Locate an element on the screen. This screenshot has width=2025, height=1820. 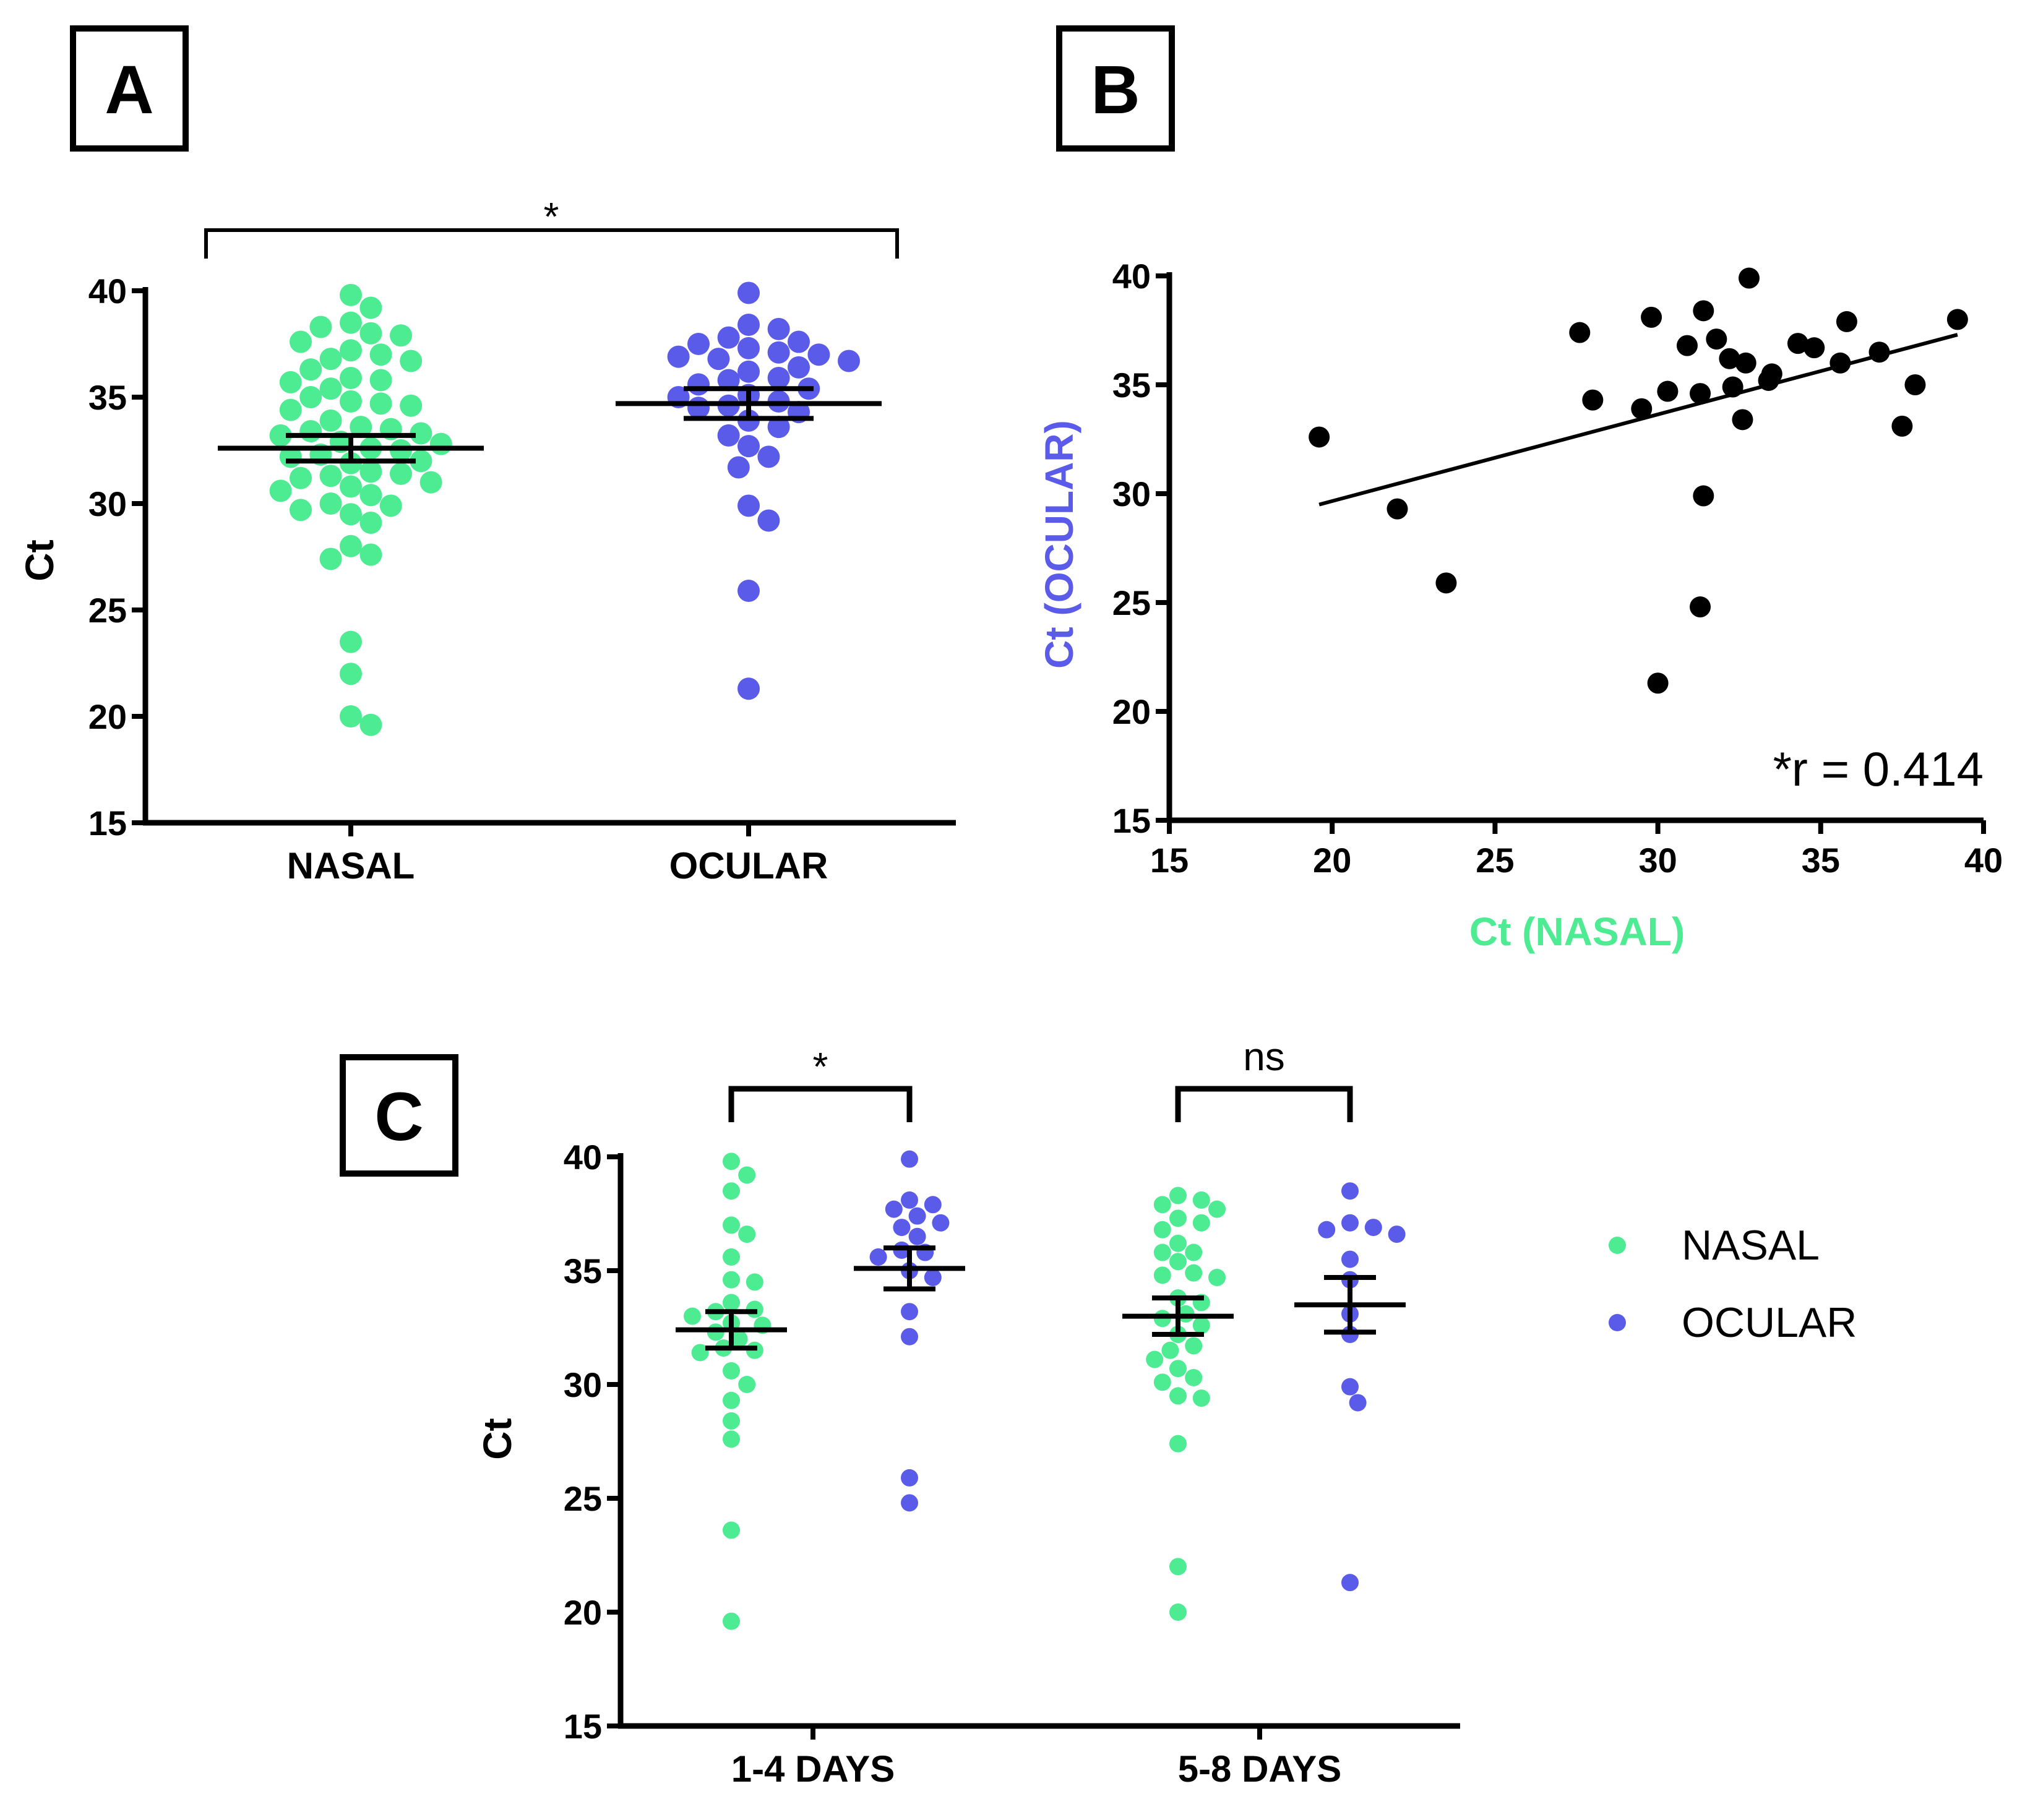
panel-b-points is located at coordinates (1639, 480).